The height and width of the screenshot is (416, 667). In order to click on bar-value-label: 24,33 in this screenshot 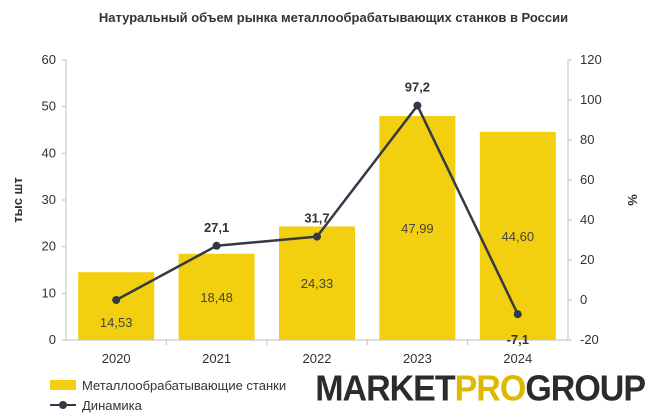, I will do `click(317, 283)`.